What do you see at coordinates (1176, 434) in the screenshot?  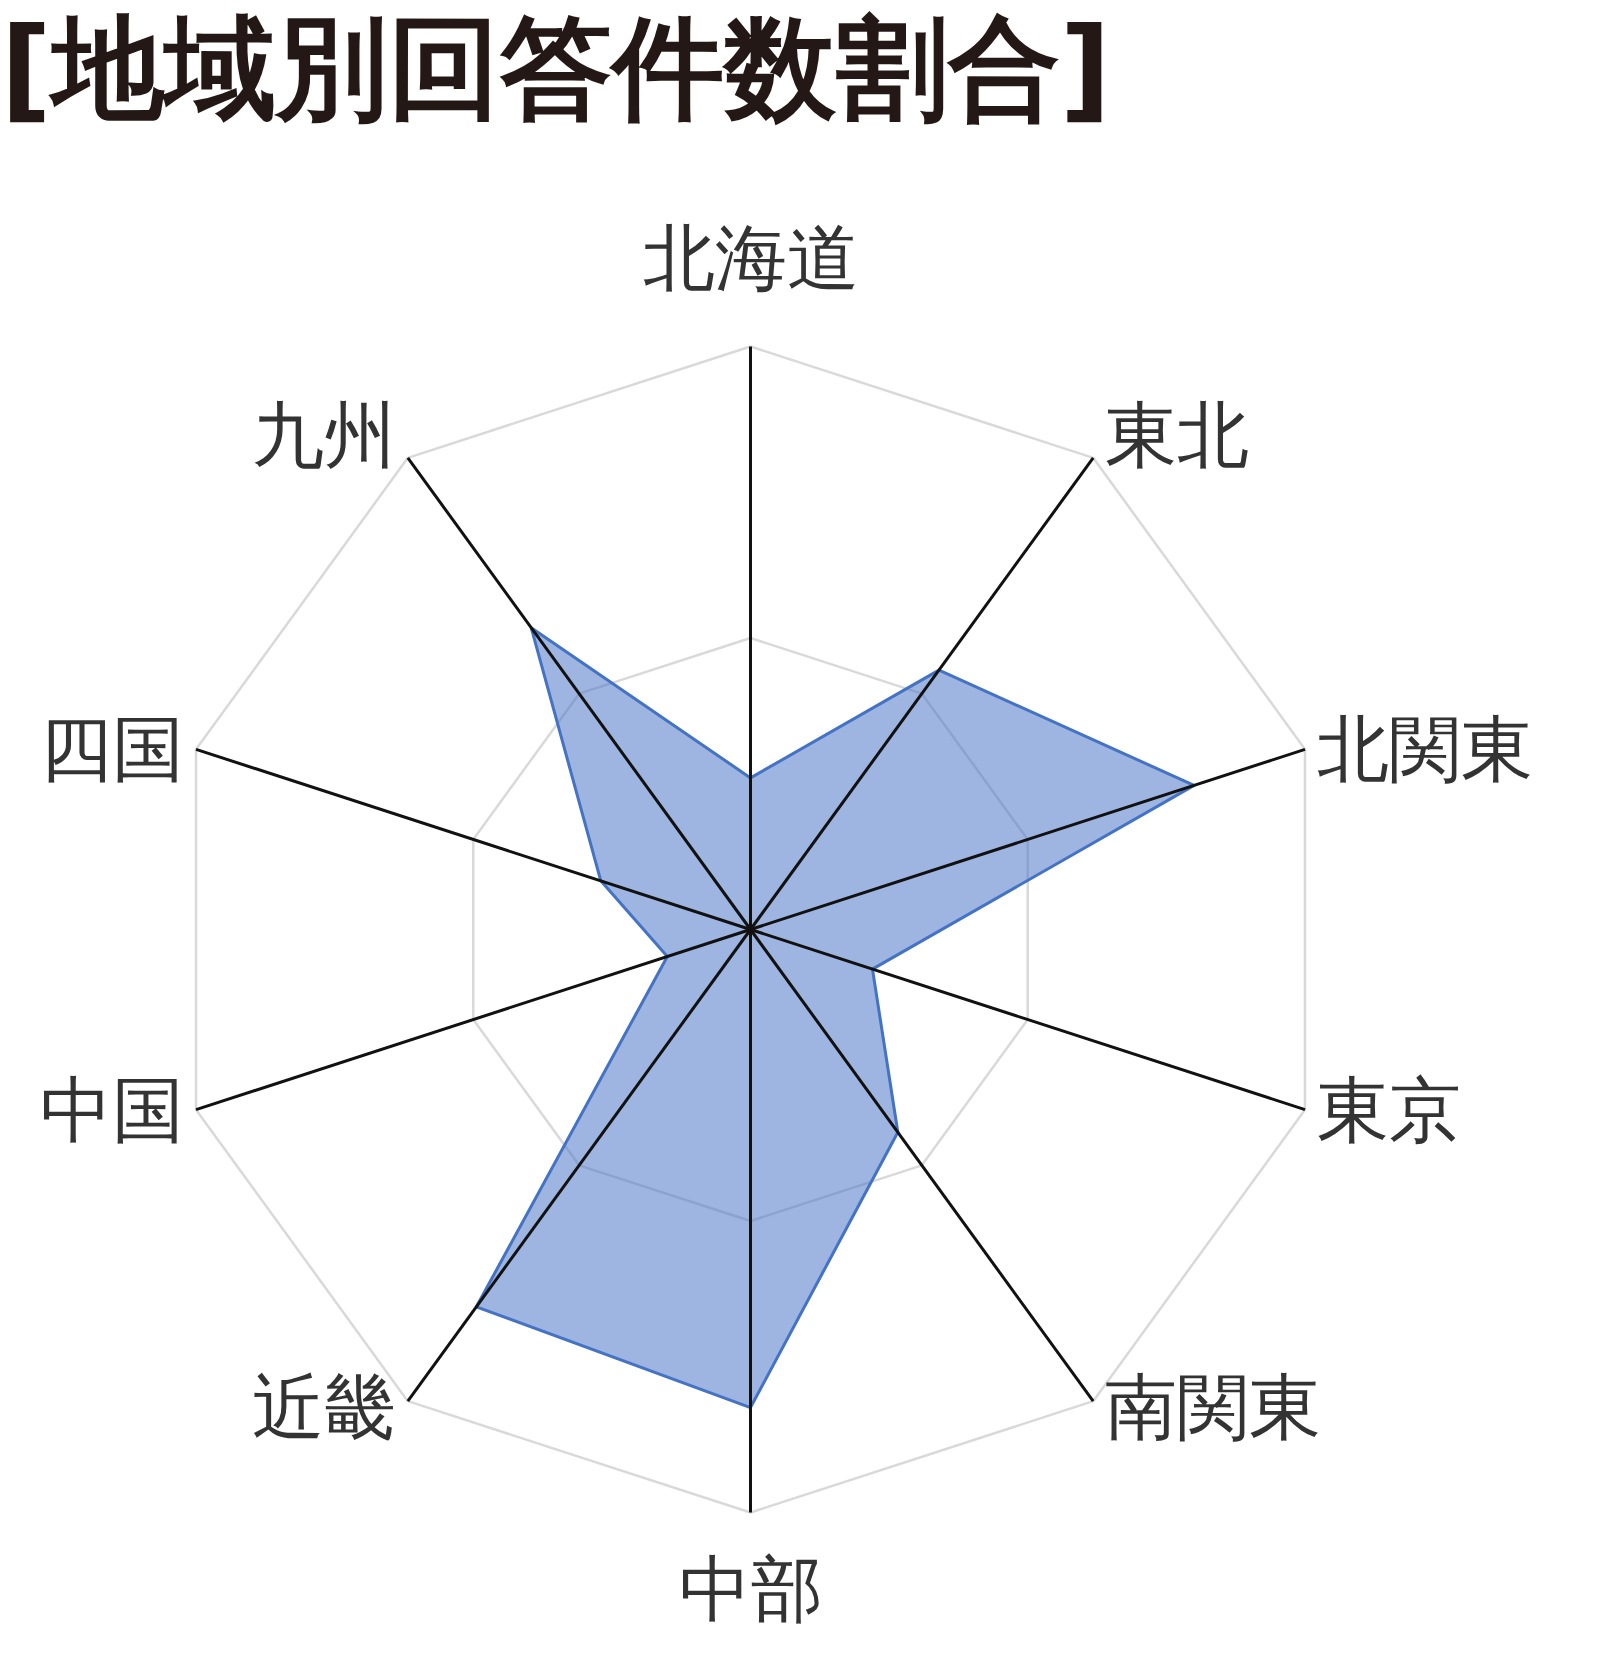 I see `spoke-label: 東北` at bounding box center [1176, 434].